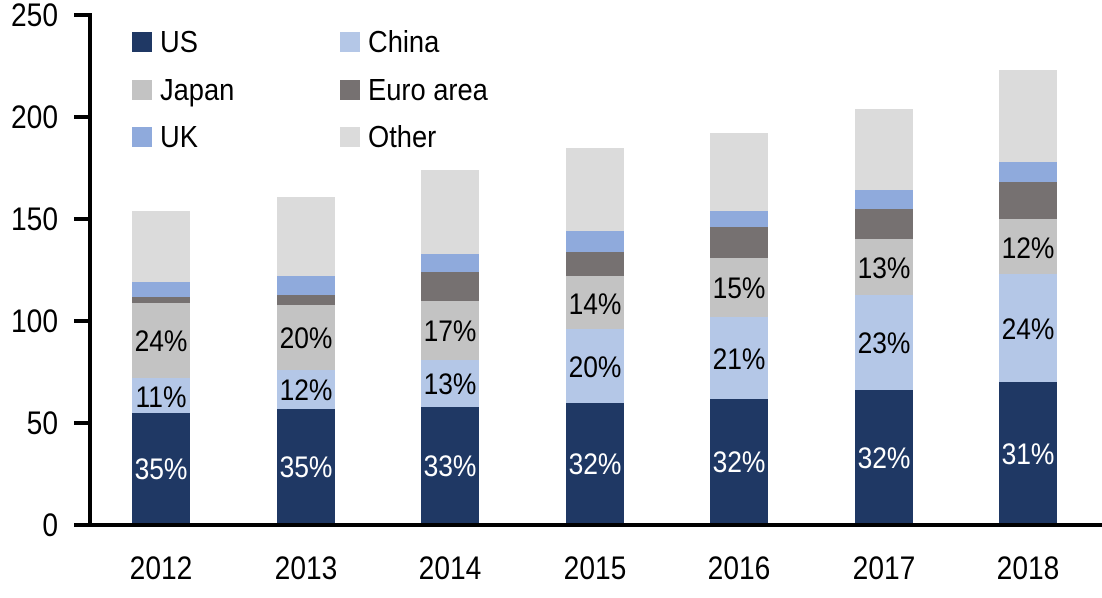 Image resolution: width=1102 pixels, height=598 pixels. I want to click on x-axis-line, so click(595, 525).